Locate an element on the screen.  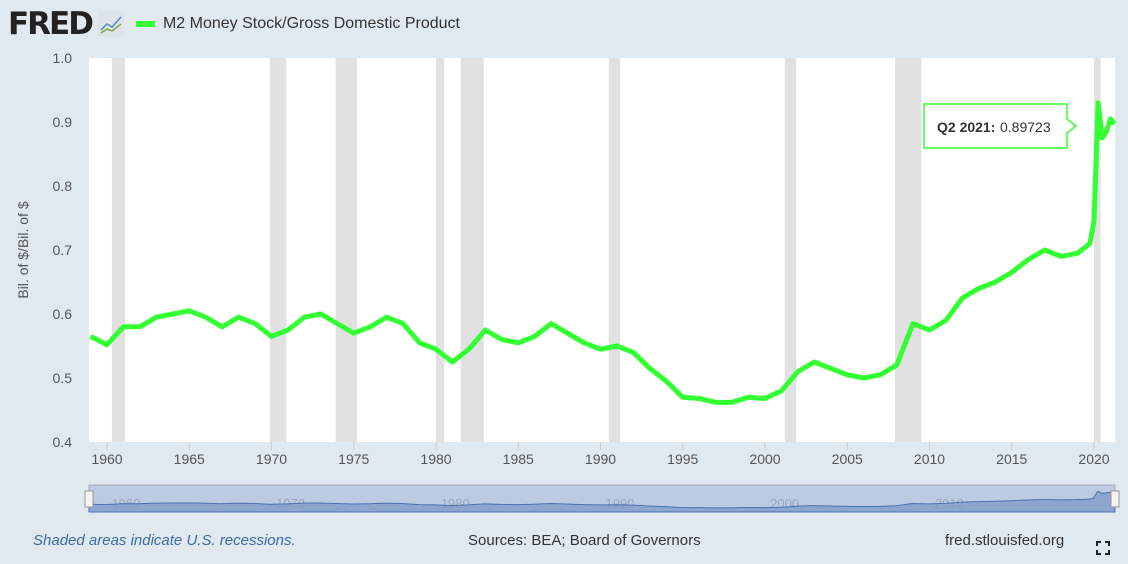
x-tick-label: 2015 is located at coordinates (1011, 459).